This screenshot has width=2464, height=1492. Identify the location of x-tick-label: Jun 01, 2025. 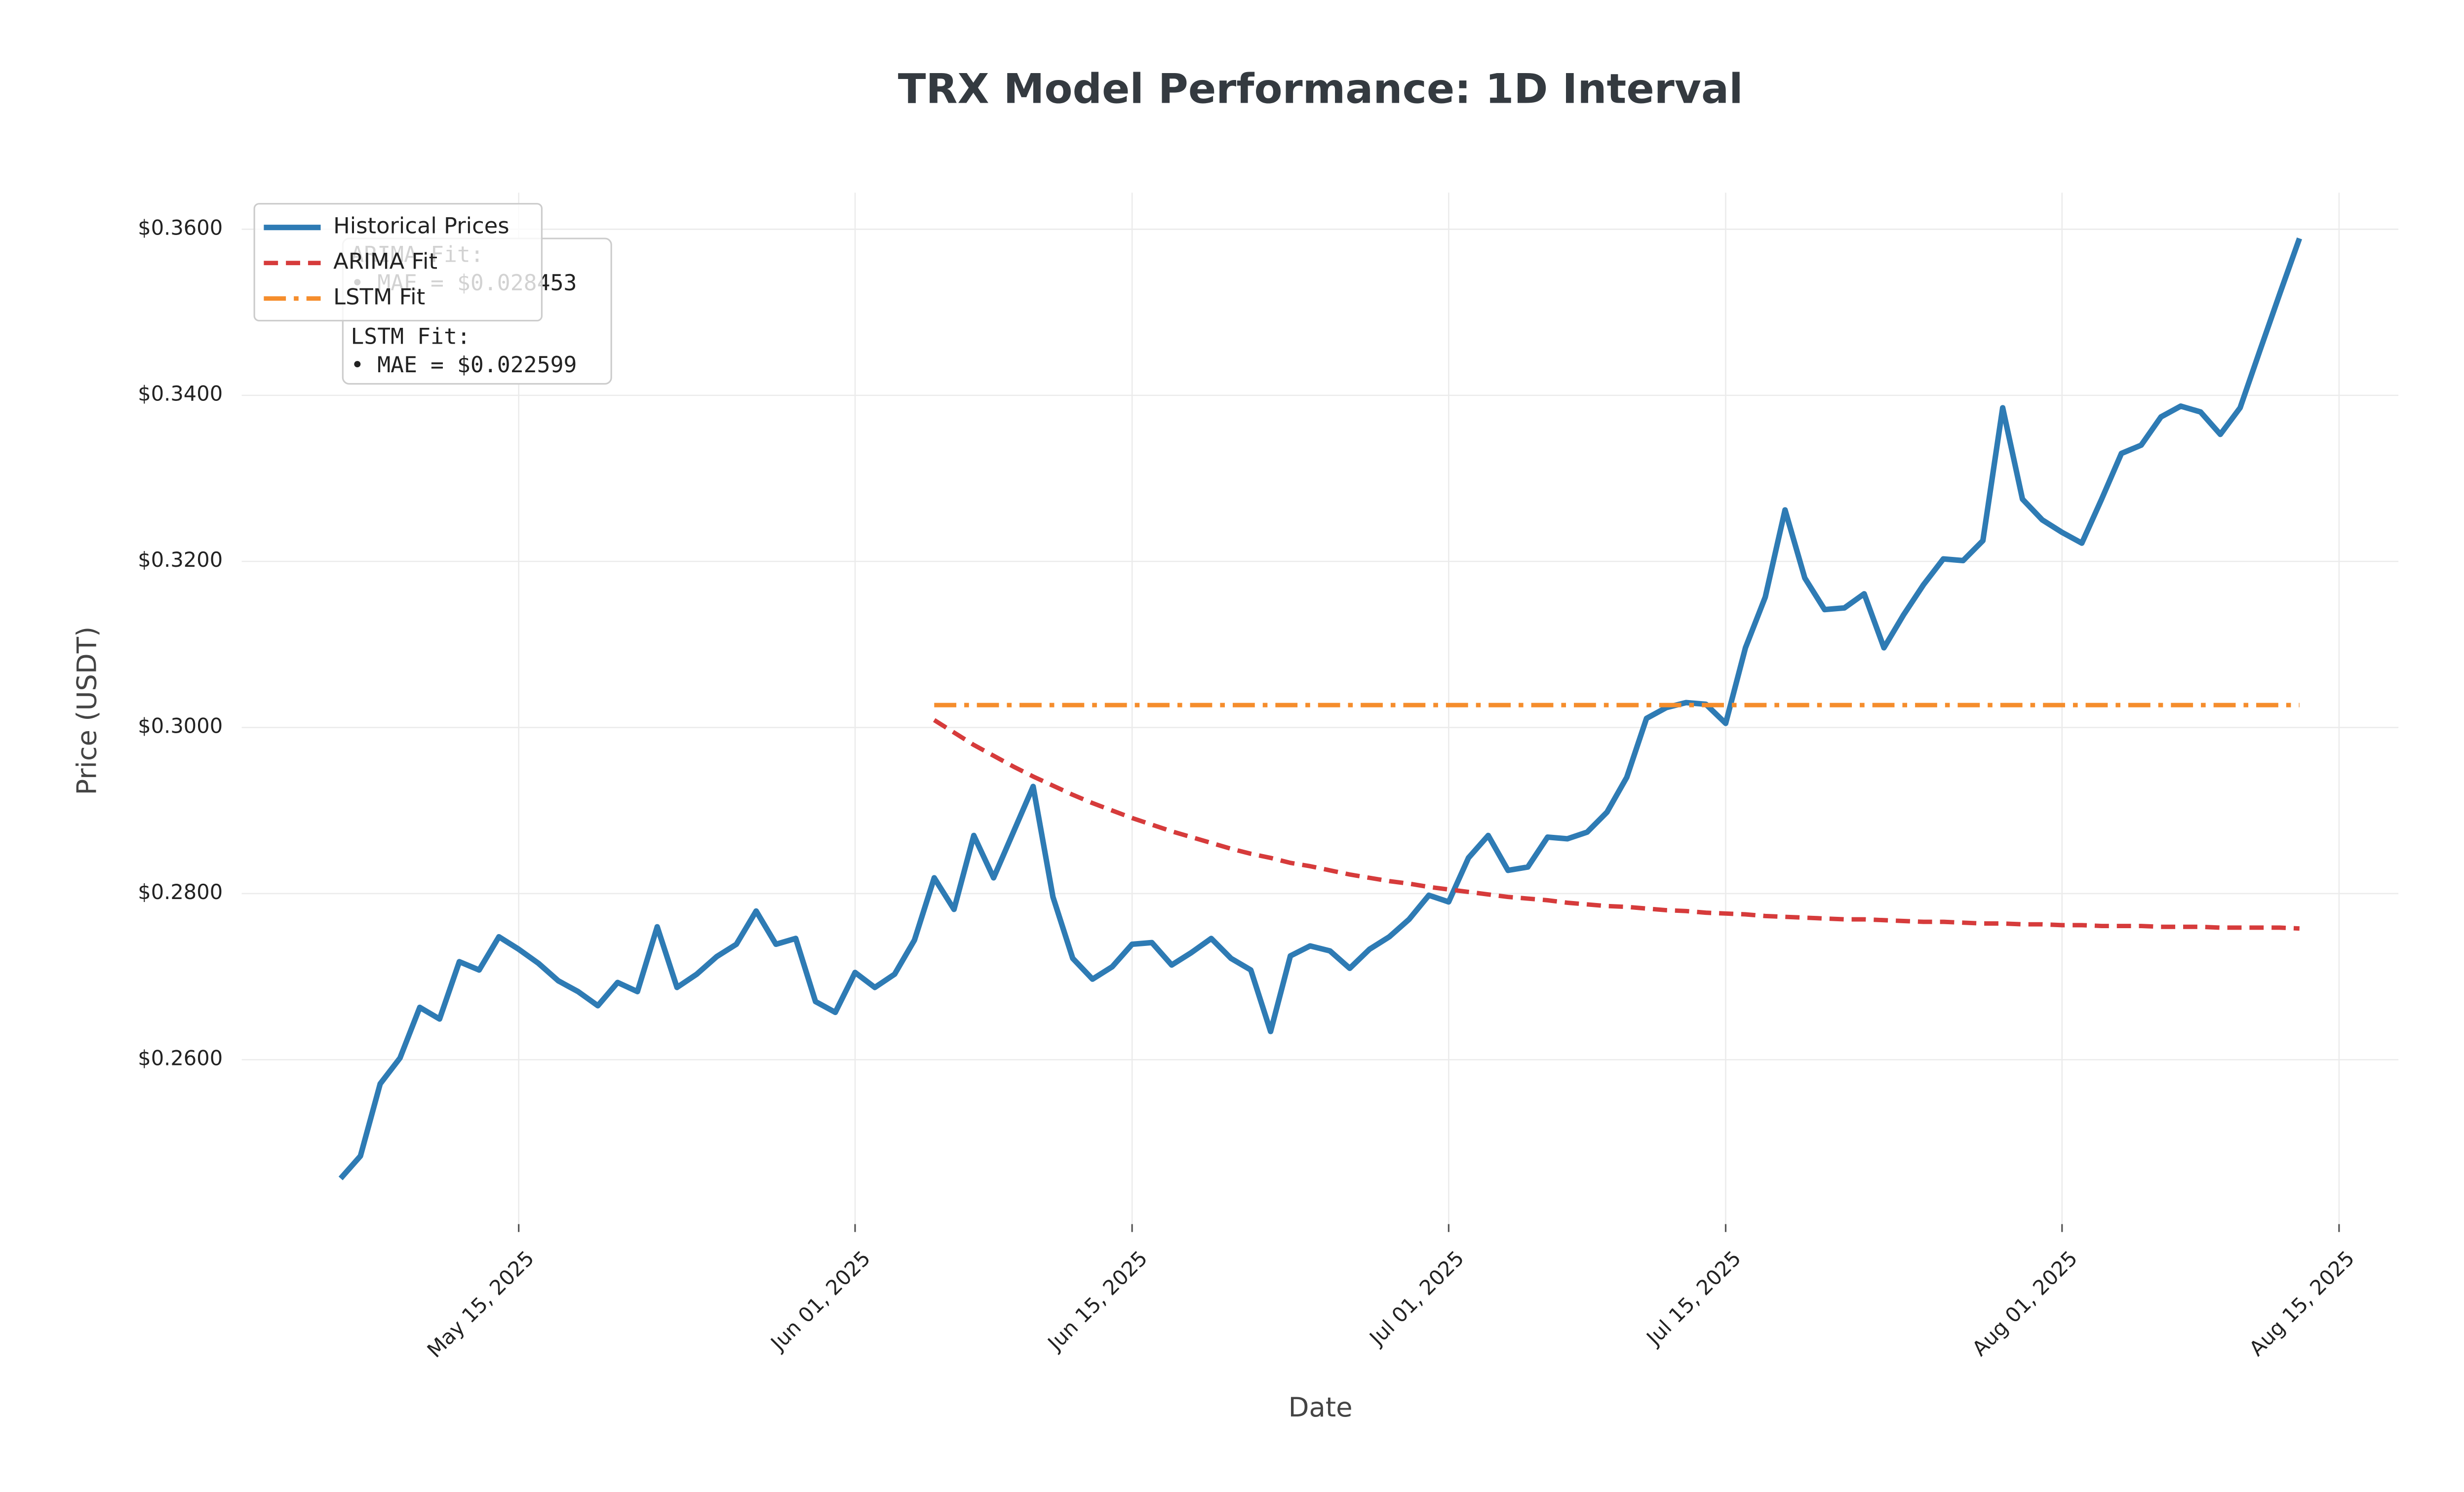
(820, 1301).